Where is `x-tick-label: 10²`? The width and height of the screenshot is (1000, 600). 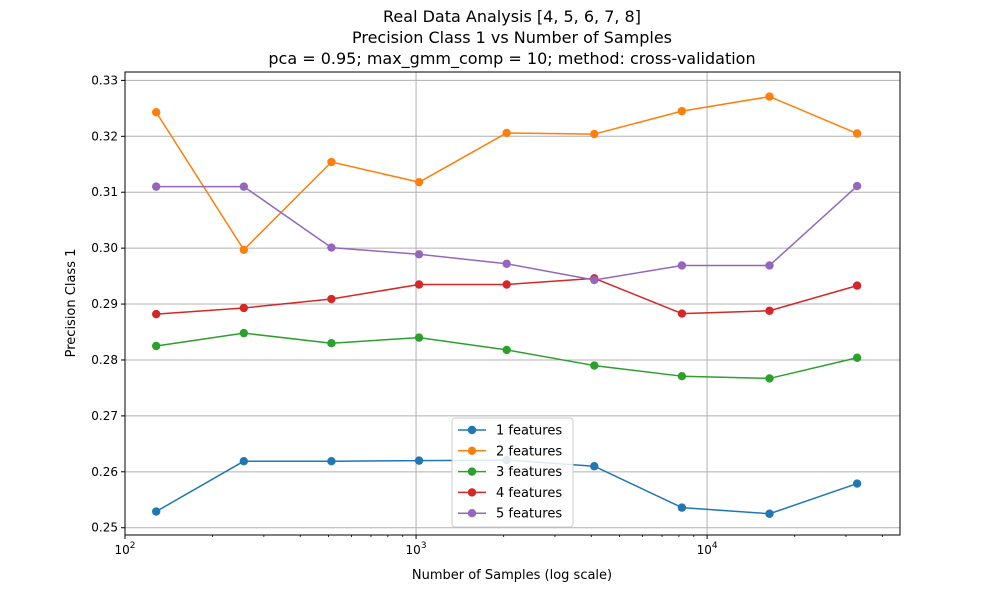 x-tick-label: 10² is located at coordinates (124, 549).